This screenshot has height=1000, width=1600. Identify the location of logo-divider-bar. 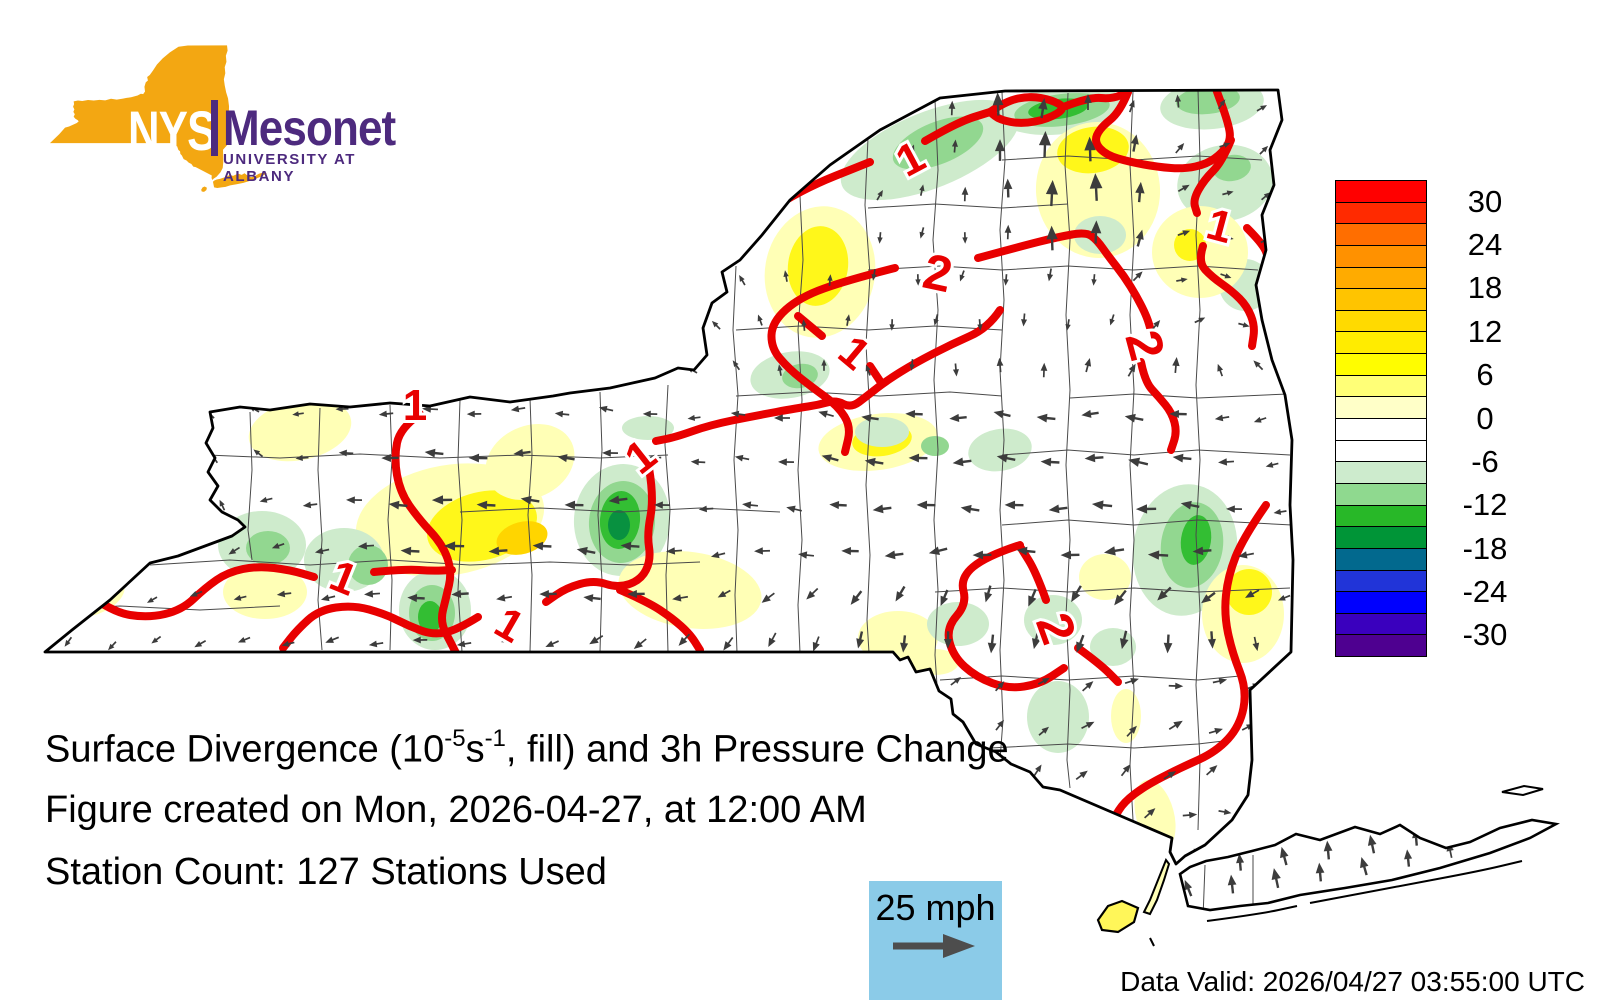
(214, 128).